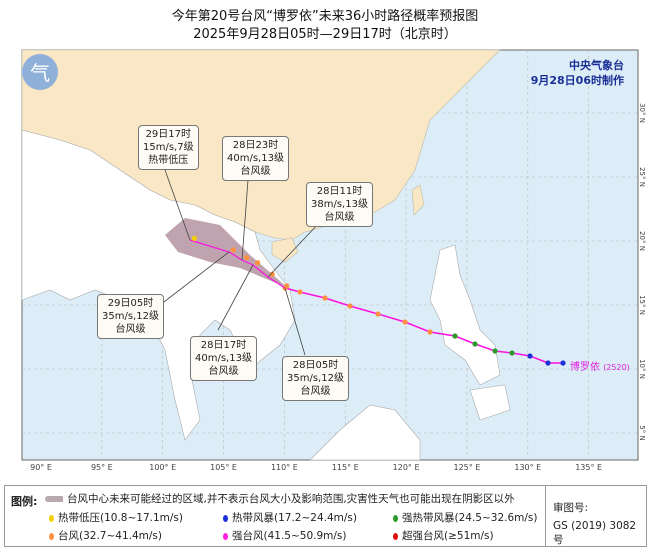 This screenshot has width=650, height=553. I want to click on lon-label: 130° E, so click(527, 467).